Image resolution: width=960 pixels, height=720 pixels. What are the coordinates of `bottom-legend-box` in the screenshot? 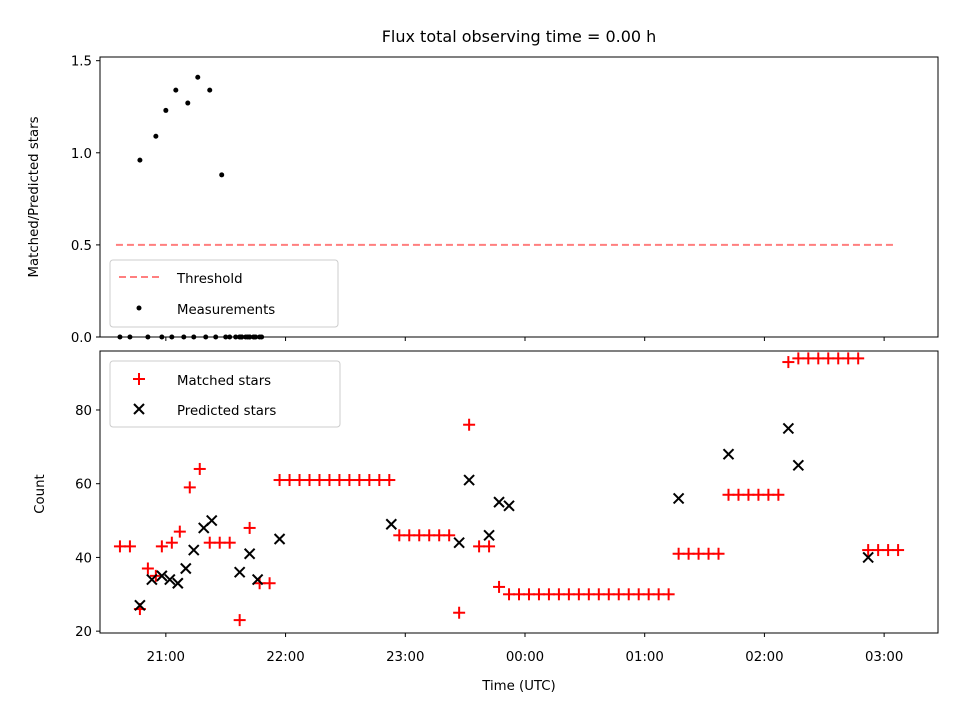 It's located at (225, 394).